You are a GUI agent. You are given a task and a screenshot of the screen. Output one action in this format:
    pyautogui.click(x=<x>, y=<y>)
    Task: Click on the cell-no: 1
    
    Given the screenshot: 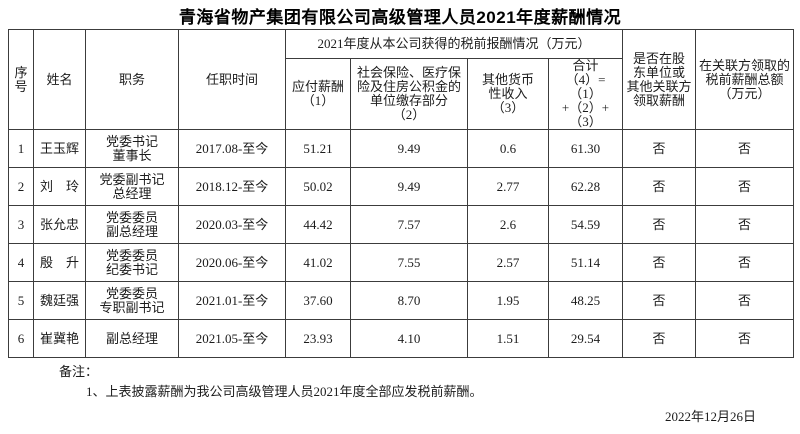 What is the action you would take?
    pyautogui.click(x=21, y=148)
    